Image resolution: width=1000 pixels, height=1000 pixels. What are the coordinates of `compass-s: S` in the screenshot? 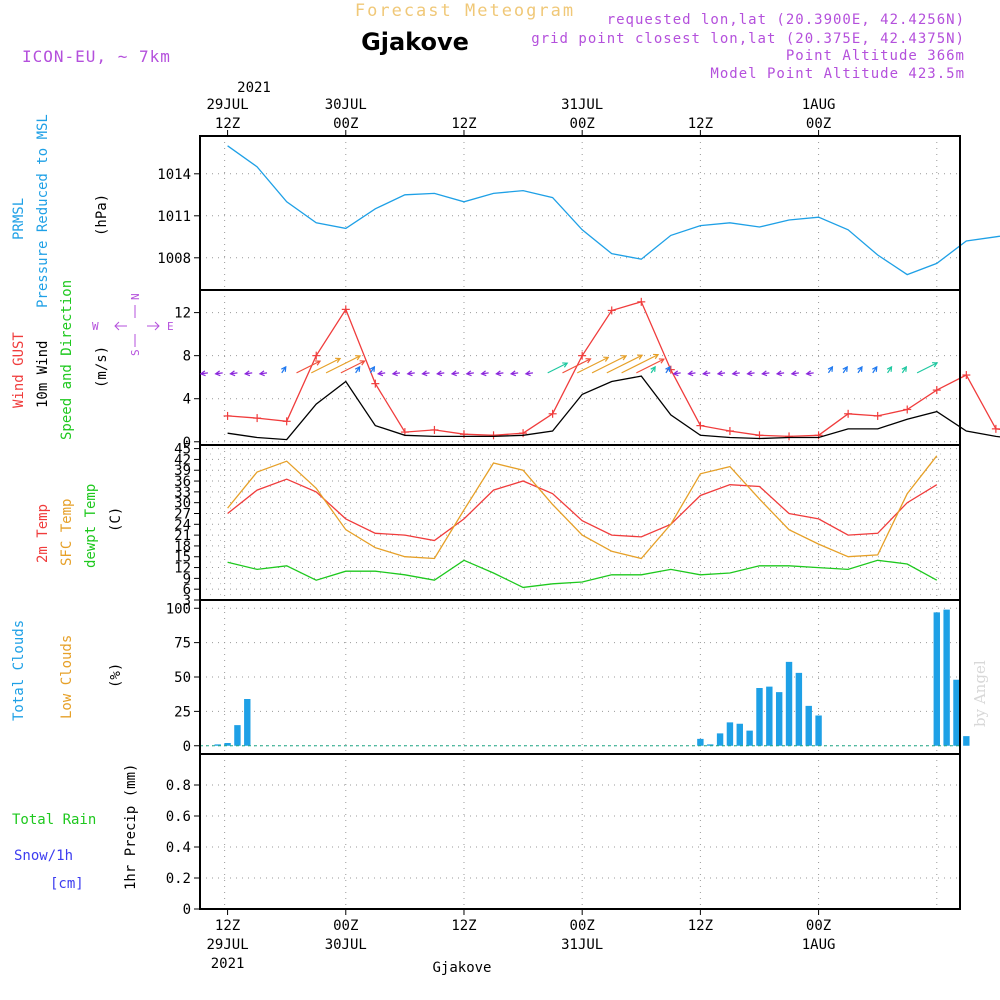 It's located at (135, 352).